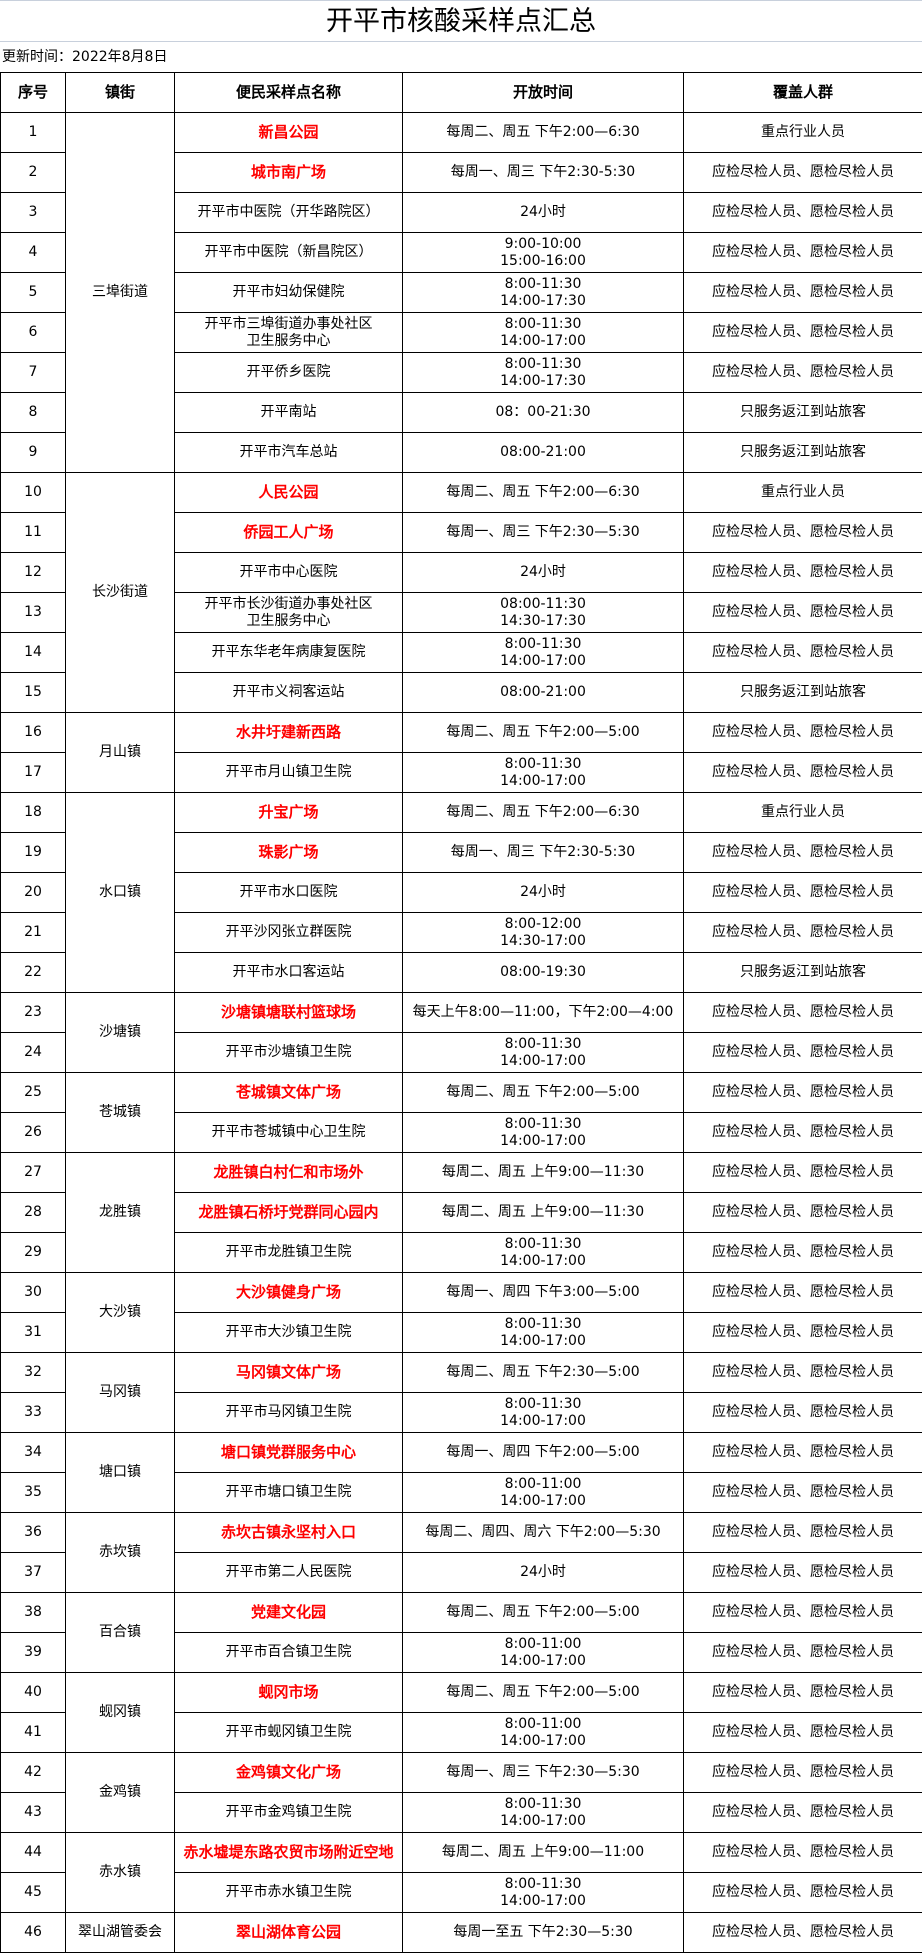 The width and height of the screenshot is (922, 1954). I want to click on site-name: 马冈镇文体广场, so click(288, 1372).